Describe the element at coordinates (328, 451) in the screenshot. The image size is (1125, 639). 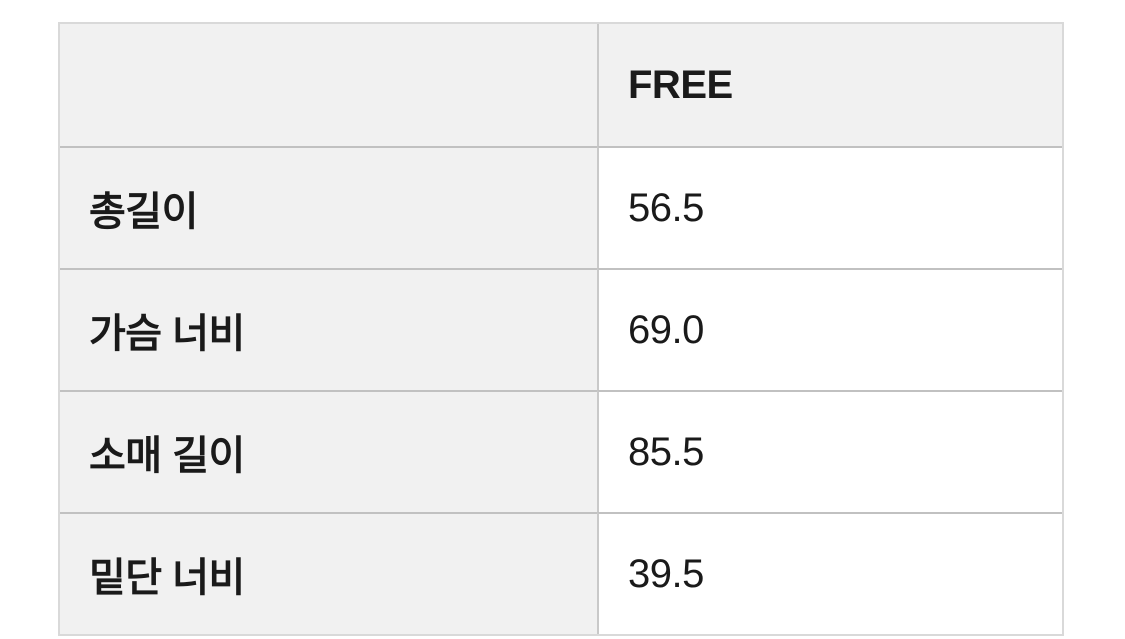
I see `row-label-sleeve-length: 소매 길이` at that location.